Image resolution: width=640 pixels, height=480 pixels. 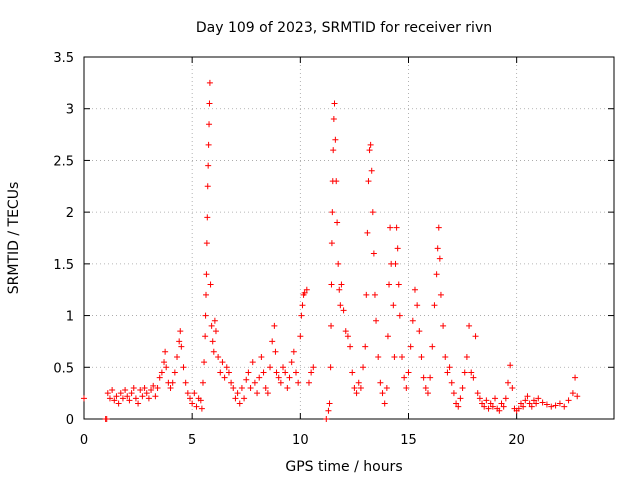 What do you see at coordinates (300, 440) in the screenshot?
I see `x-tick-label: 10` at bounding box center [300, 440].